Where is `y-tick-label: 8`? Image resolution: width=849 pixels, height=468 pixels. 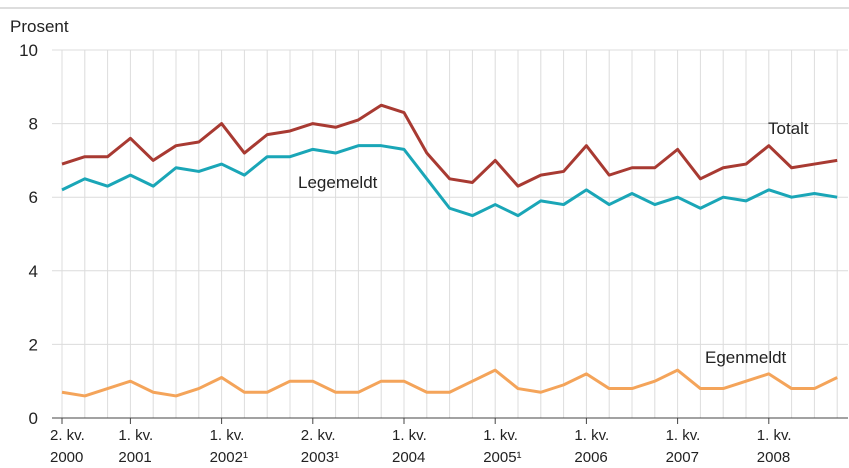 y-tick-label: 8 is located at coordinates (33, 124).